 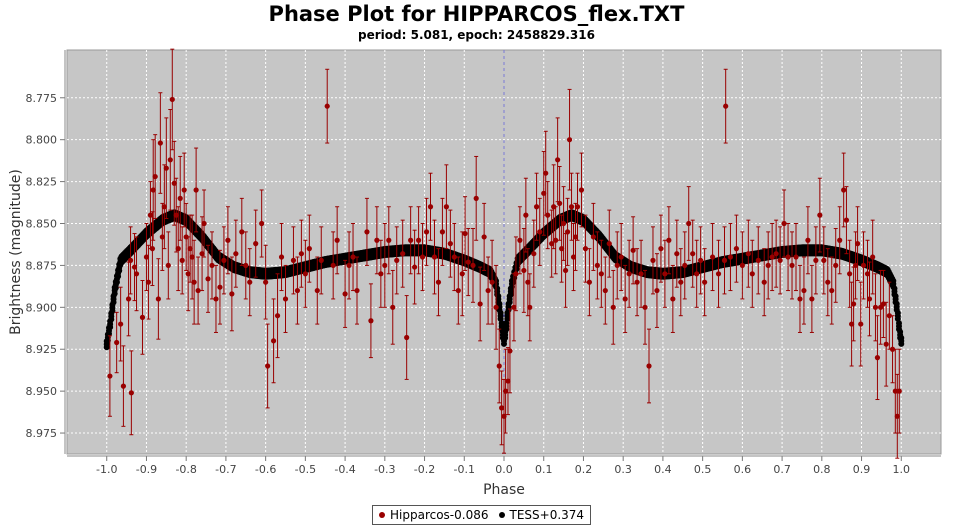 I want to click on tess-marker-icon, so click(x=501, y=515).